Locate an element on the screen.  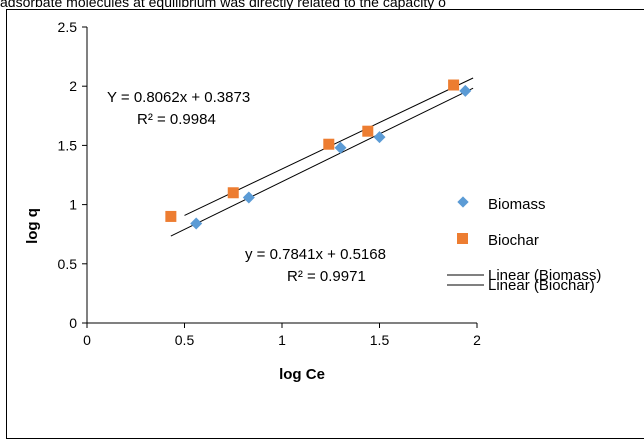
biomass-r2: R² = 0.9971 is located at coordinates (326, 276).